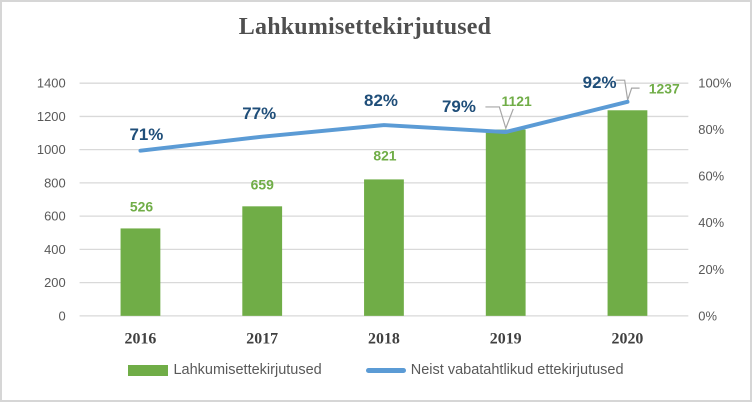  What do you see at coordinates (51, 116) in the screenshot?
I see `left-axis-tick: 1200` at bounding box center [51, 116].